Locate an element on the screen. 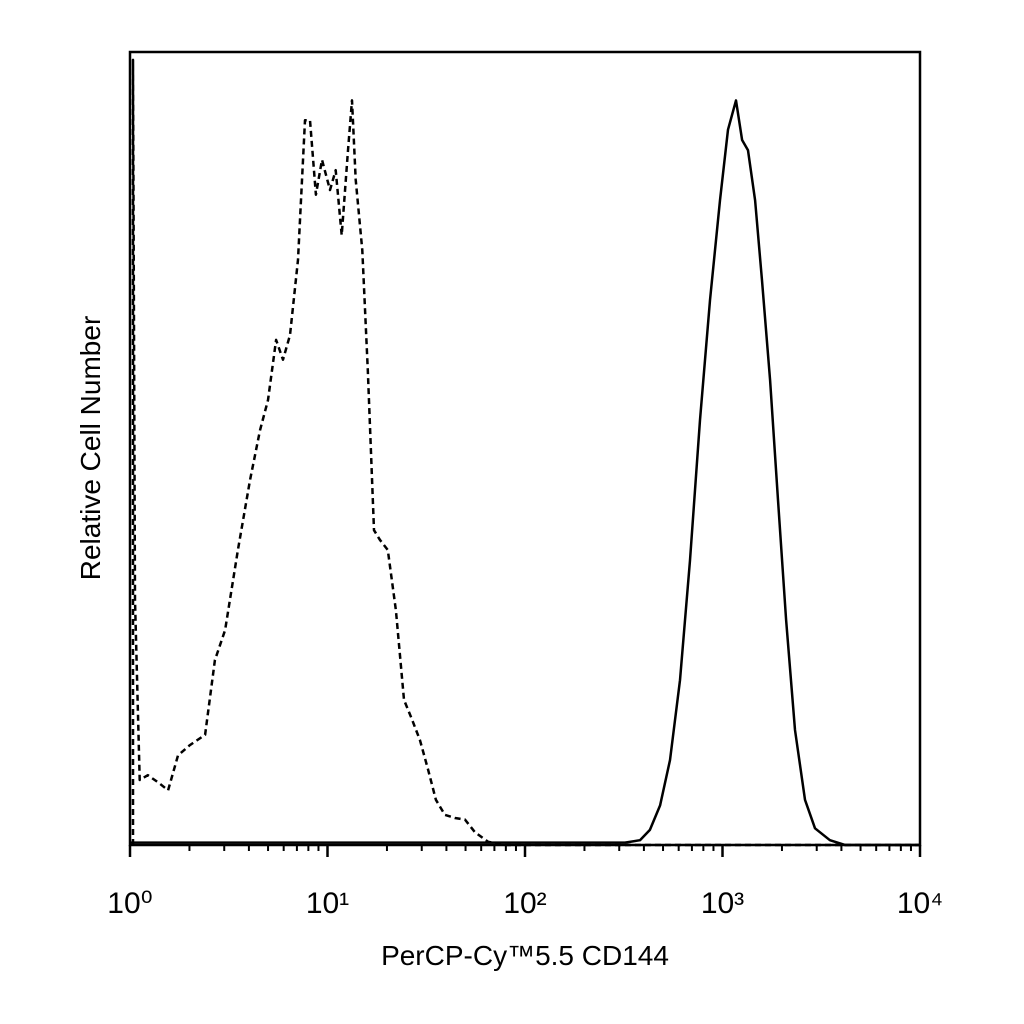 Image resolution: width=1024 pixels, height=1024 pixels. x-tick-label: 10⁴ is located at coordinates (920, 903).